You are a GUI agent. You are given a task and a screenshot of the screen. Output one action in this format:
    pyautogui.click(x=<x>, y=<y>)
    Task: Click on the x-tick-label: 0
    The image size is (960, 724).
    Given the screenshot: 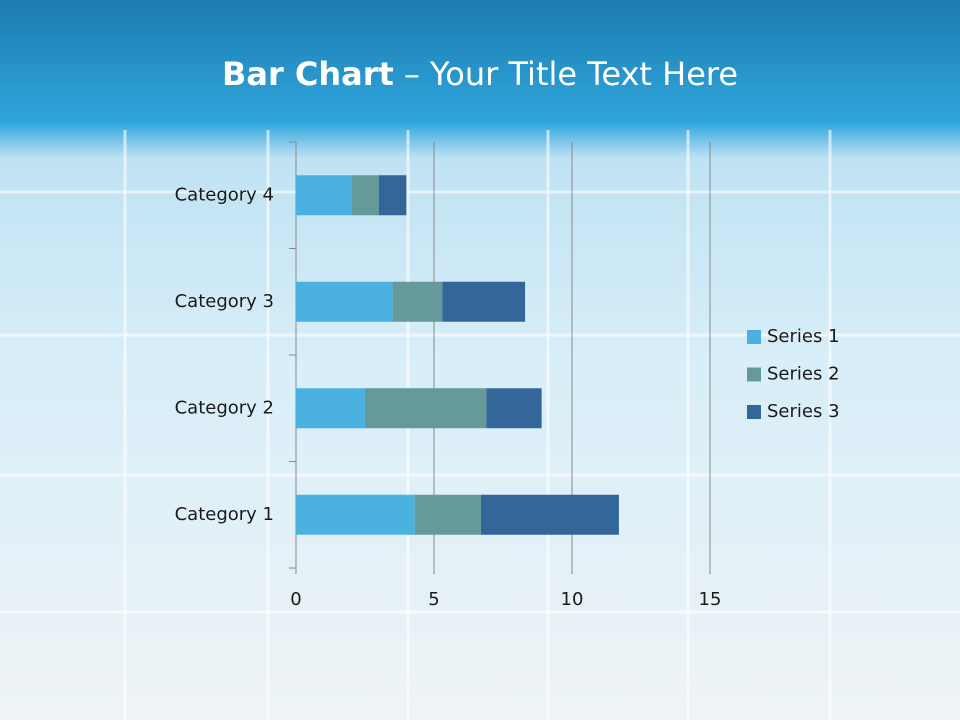 What is the action you would take?
    pyautogui.click(x=295, y=599)
    